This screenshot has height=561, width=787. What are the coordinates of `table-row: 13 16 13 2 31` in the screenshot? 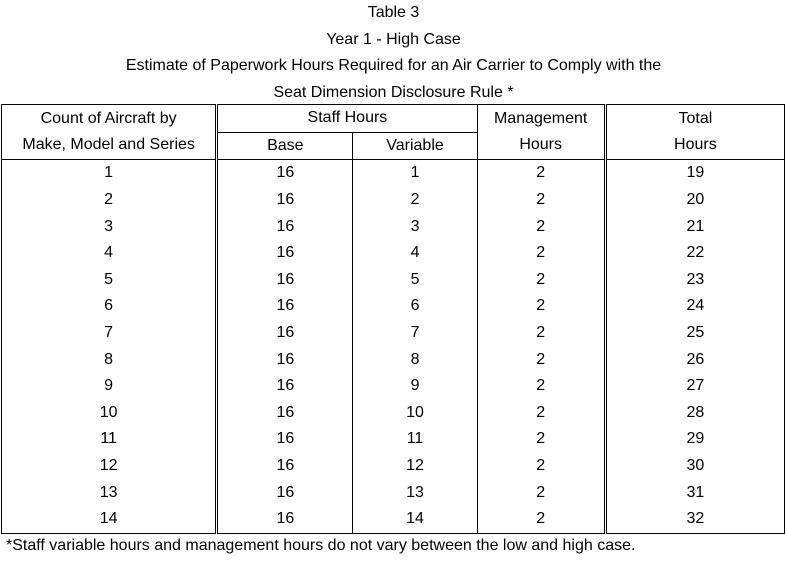 It's located at (393, 492).